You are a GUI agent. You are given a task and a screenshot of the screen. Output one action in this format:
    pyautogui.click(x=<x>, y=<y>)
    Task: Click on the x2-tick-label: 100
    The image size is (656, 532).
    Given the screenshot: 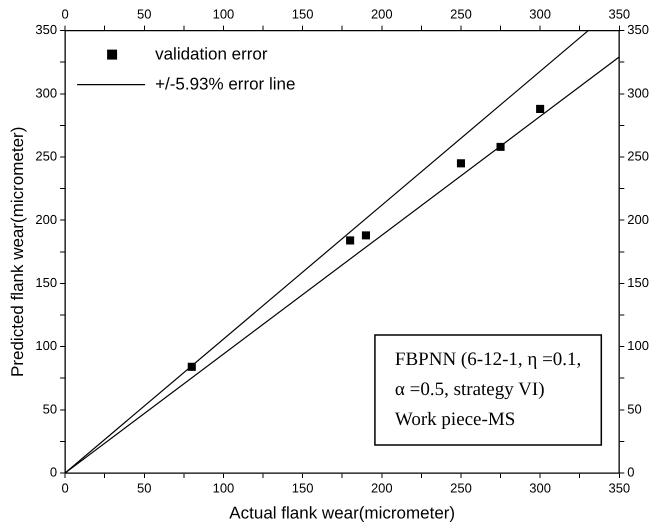 What is the action you would take?
    pyautogui.click(x=223, y=14)
    